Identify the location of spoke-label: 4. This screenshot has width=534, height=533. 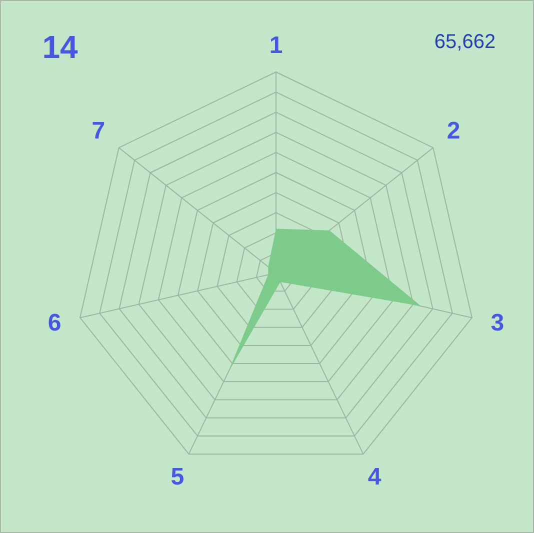
(375, 477).